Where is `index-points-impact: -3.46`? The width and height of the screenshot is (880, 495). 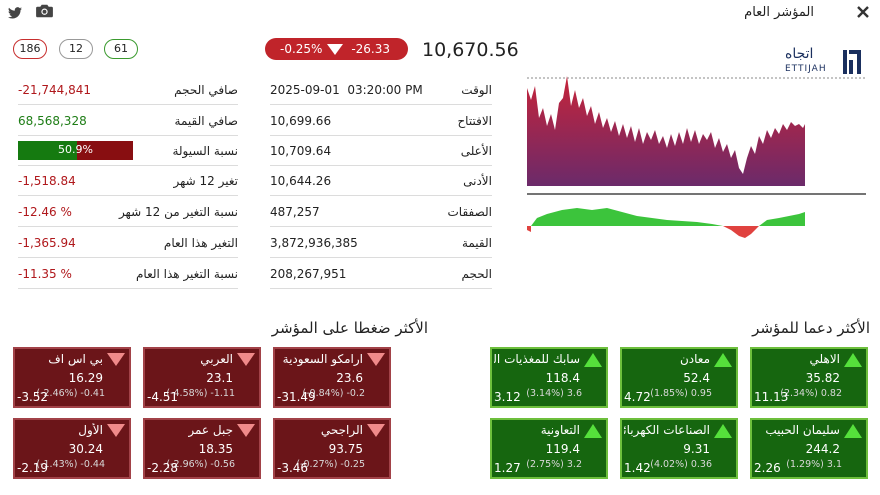 index-points-impact: -3.46 is located at coordinates (293, 468).